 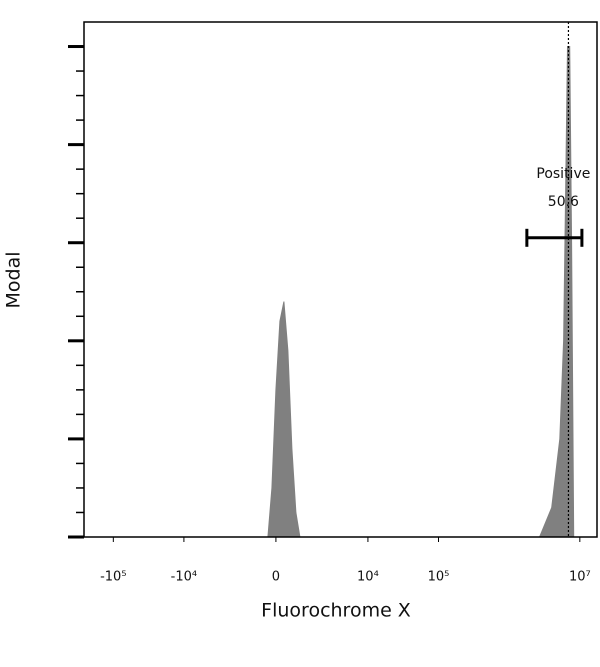 What do you see at coordinates (113, 577) in the screenshot?
I see `x-tick-label: -10⁵` at bounding box center [113, 577].